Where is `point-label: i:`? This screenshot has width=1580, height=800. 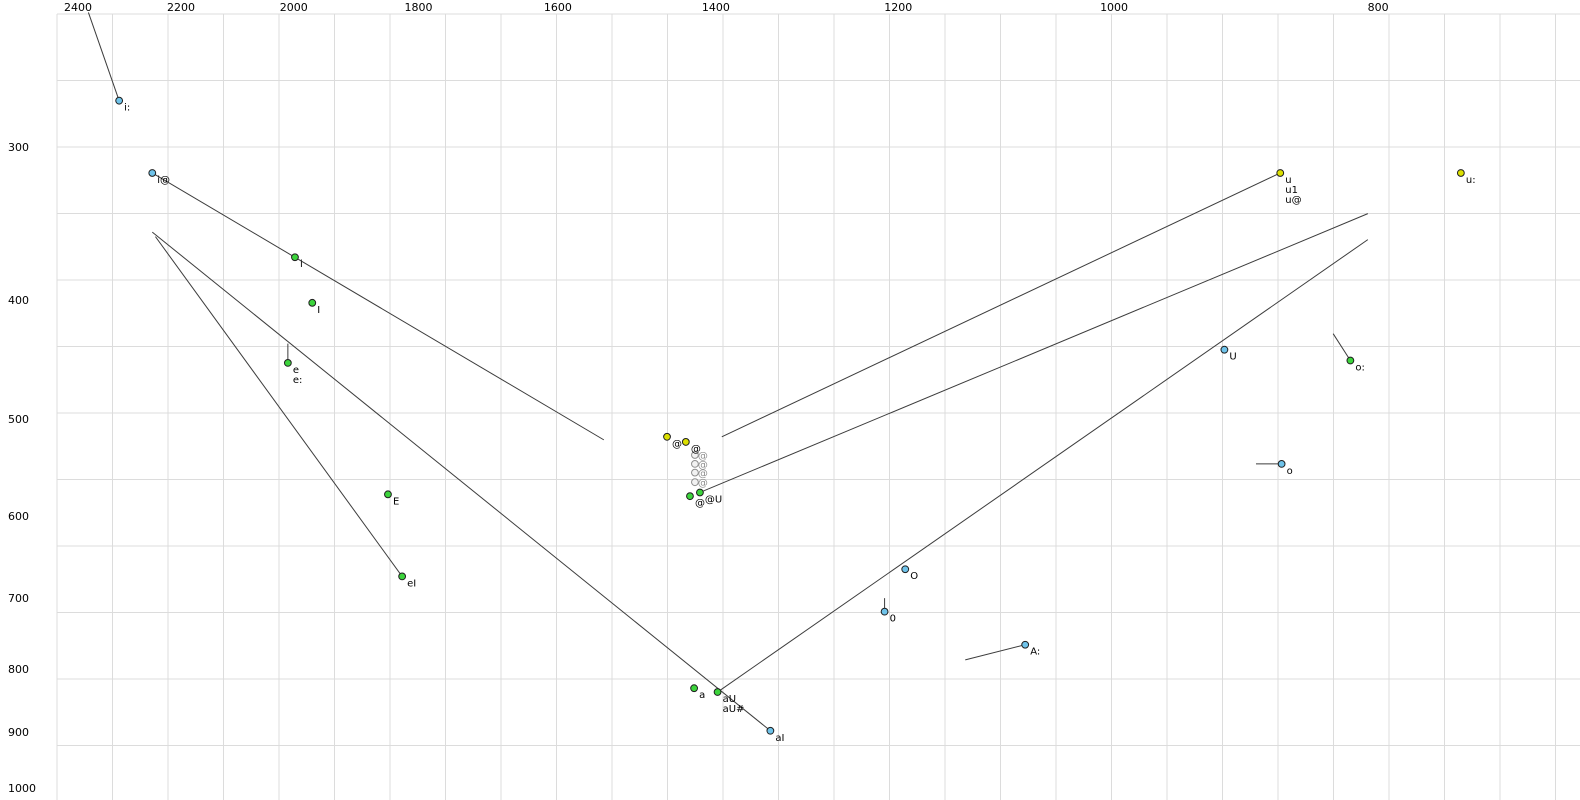
point-label: i: is located at coordinates (127, 108).